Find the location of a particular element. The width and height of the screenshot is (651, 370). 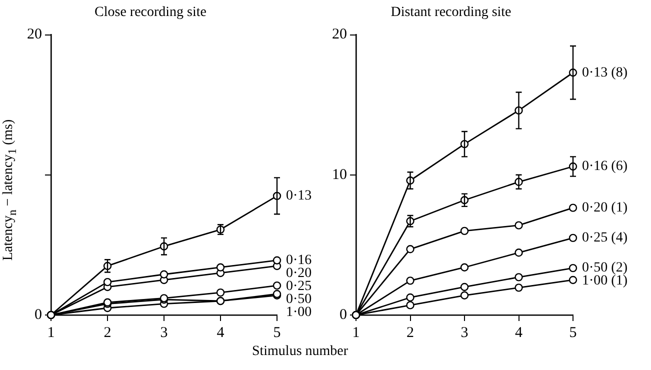

series-label: 0·20 is located at coordinates (299, 274).